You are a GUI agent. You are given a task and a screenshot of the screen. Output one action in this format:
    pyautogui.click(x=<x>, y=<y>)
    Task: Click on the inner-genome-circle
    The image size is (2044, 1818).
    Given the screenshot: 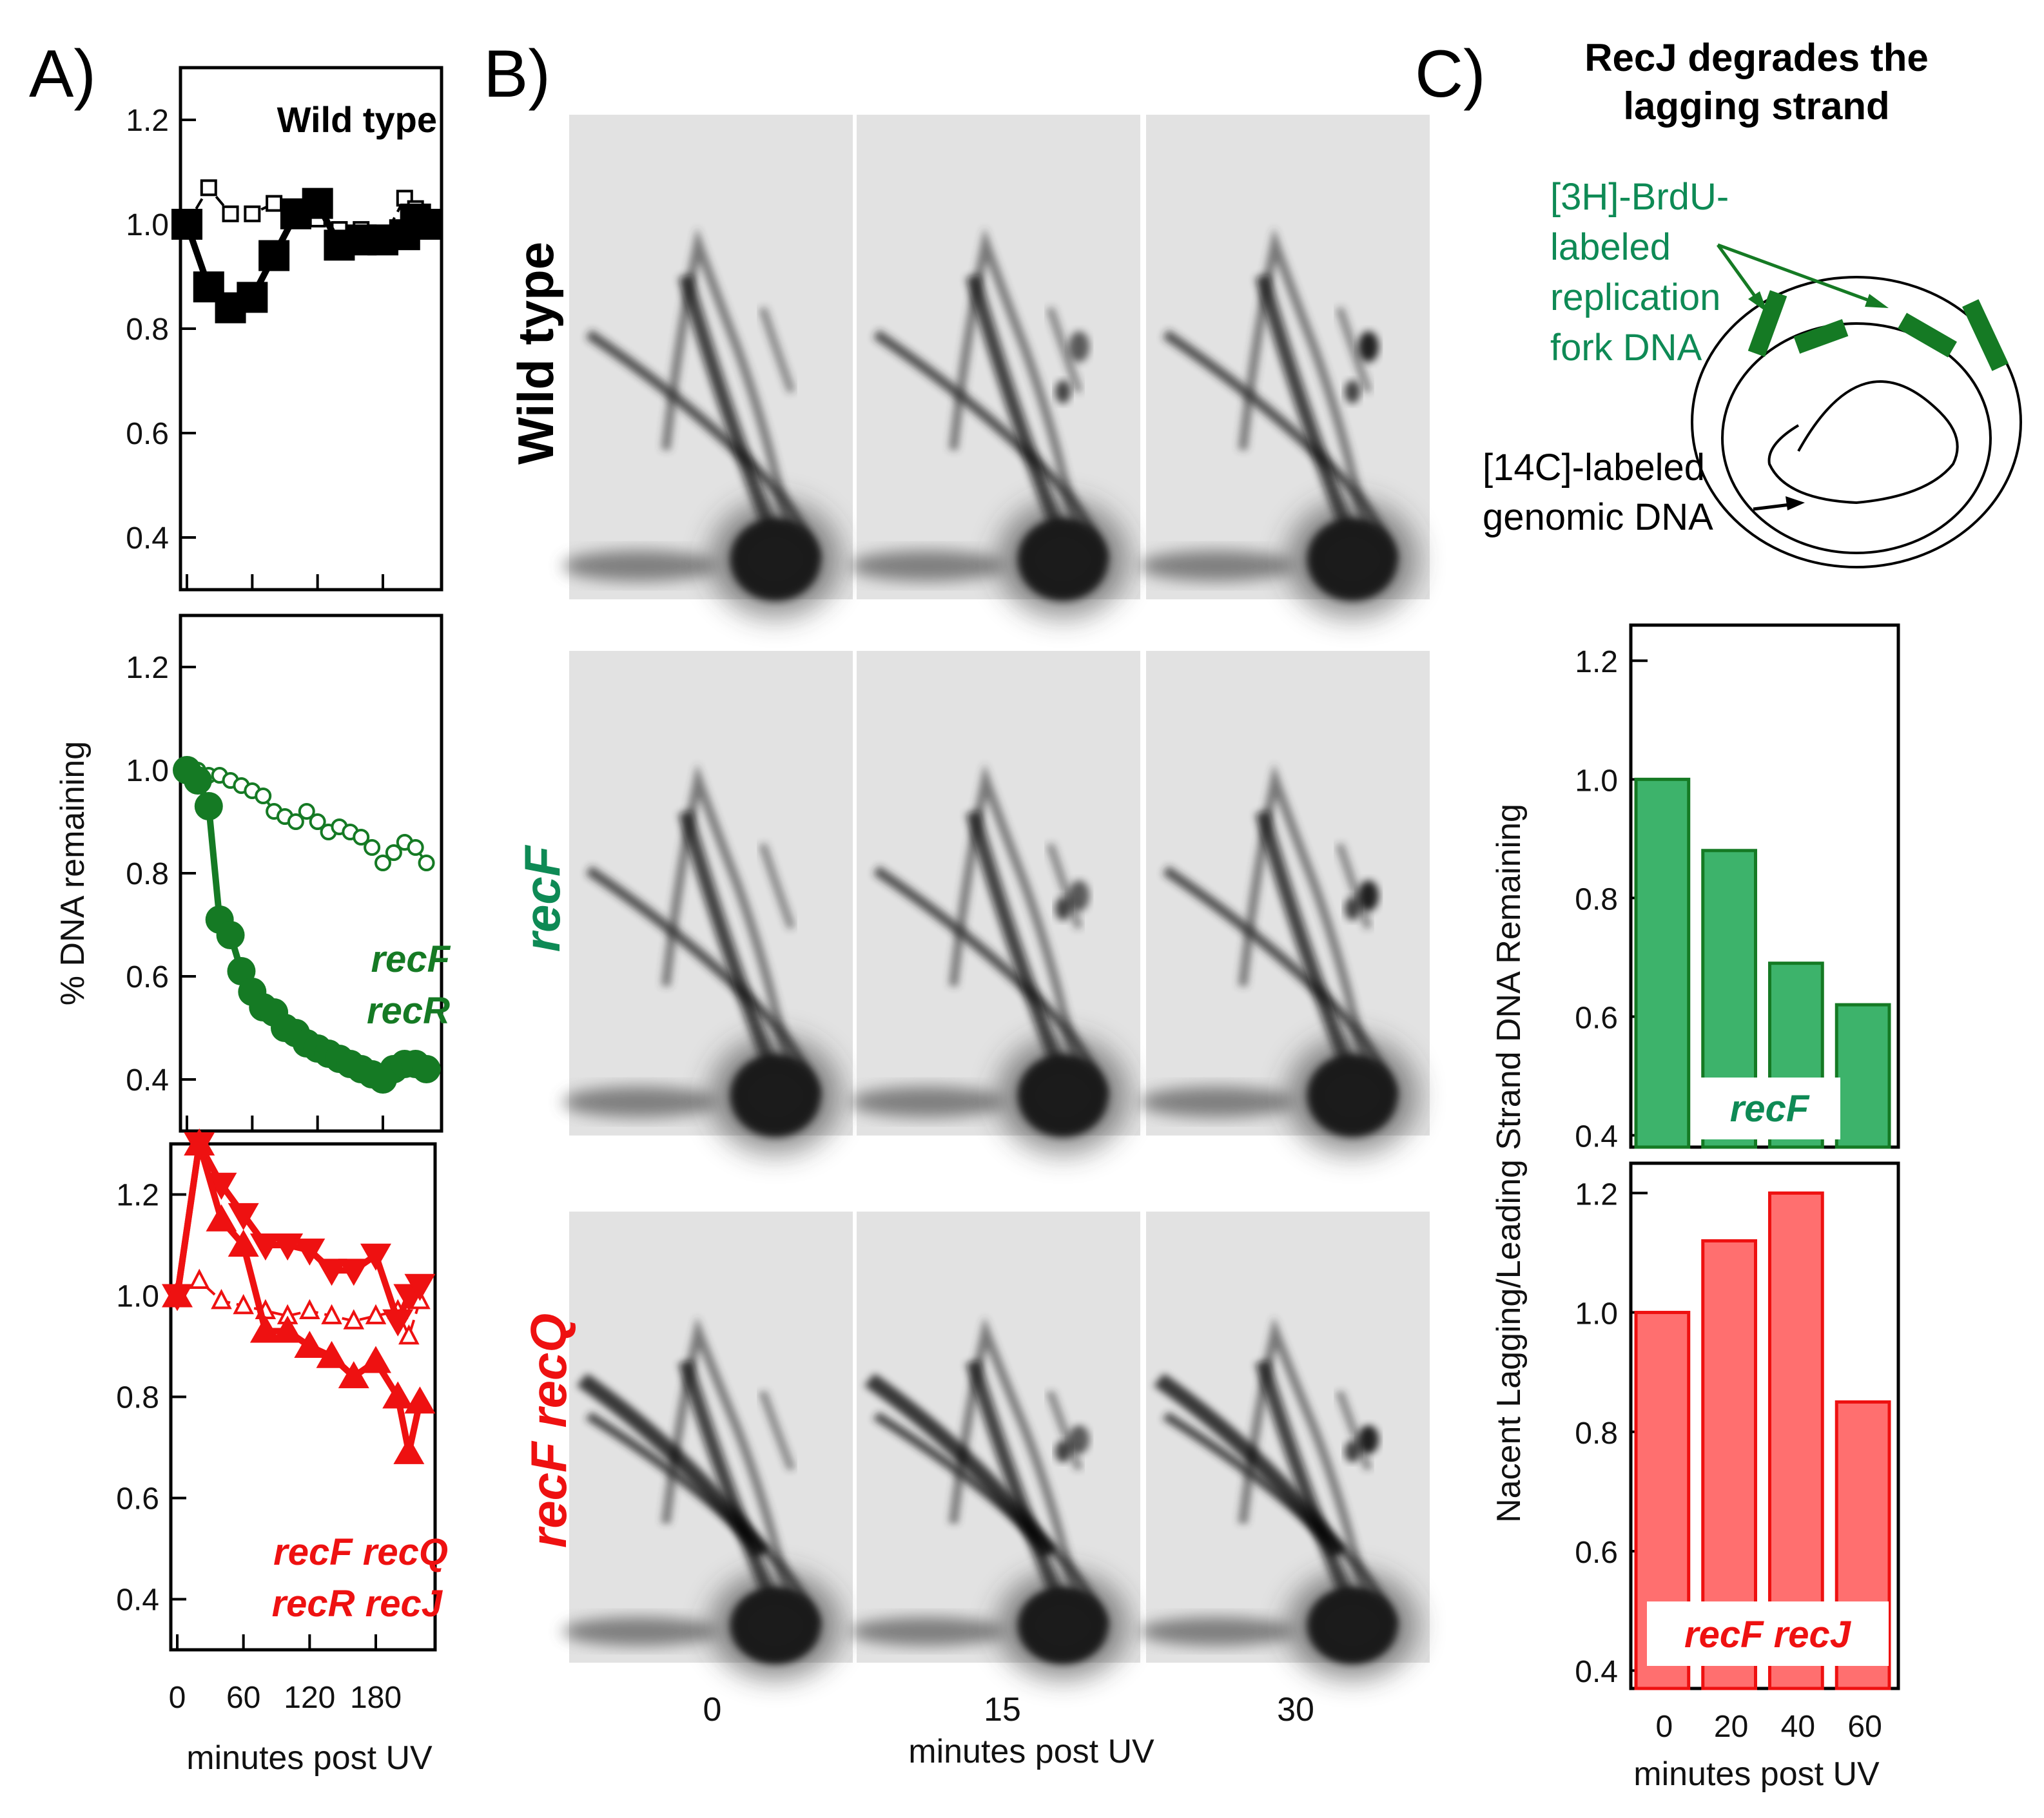 What is the action you would take?
    pyautogui.click(x=1863, y=442)
    